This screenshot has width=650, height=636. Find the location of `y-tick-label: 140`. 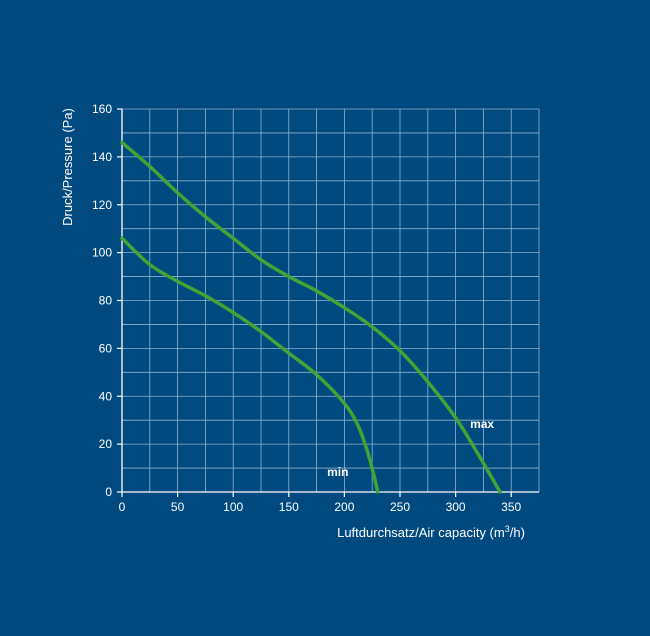

y-tick-label: 140 is located at coordinates (102, 157).